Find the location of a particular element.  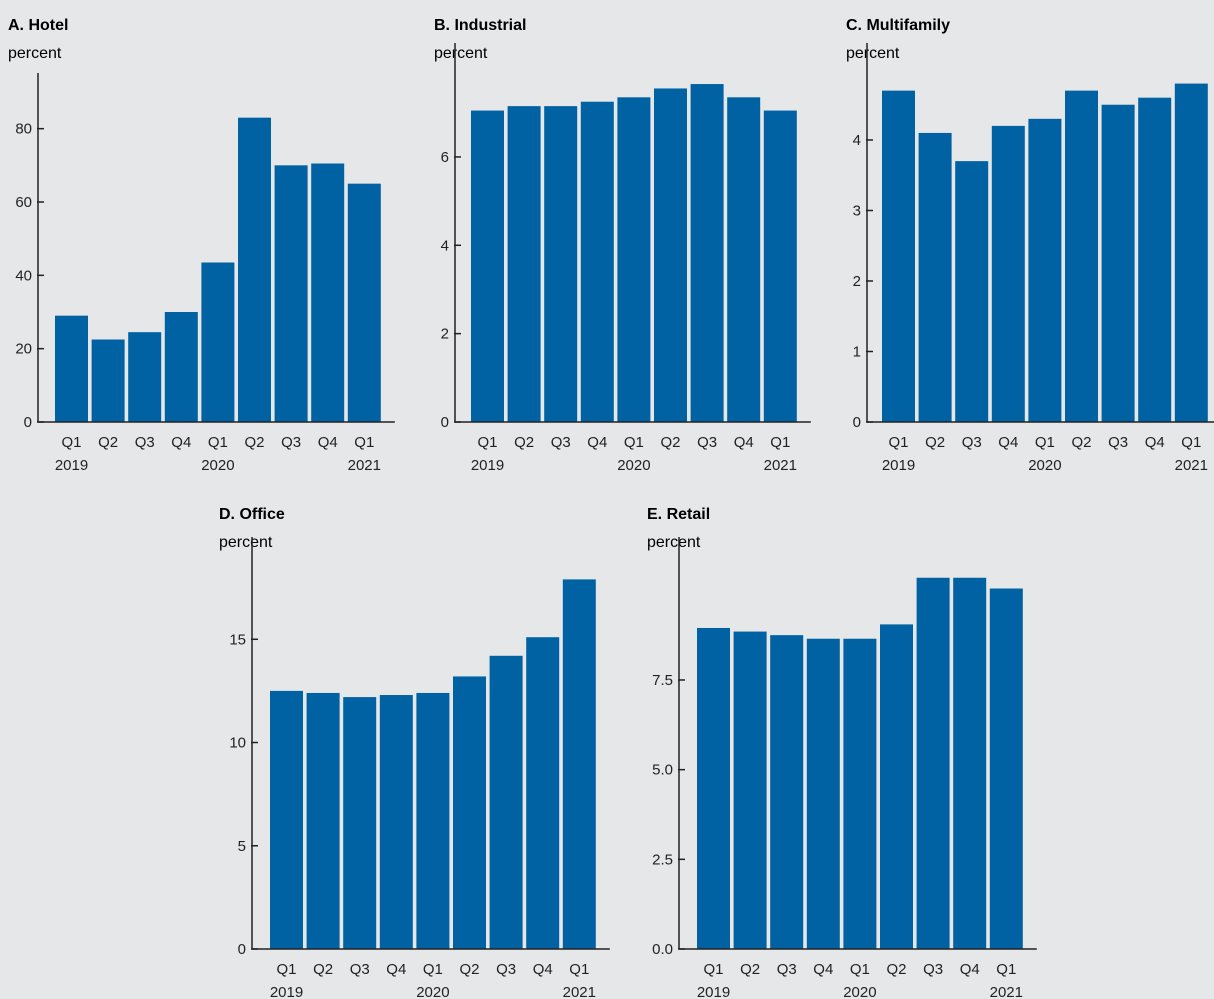

y-tick-label: 5 is located at coordinates (242, 846).